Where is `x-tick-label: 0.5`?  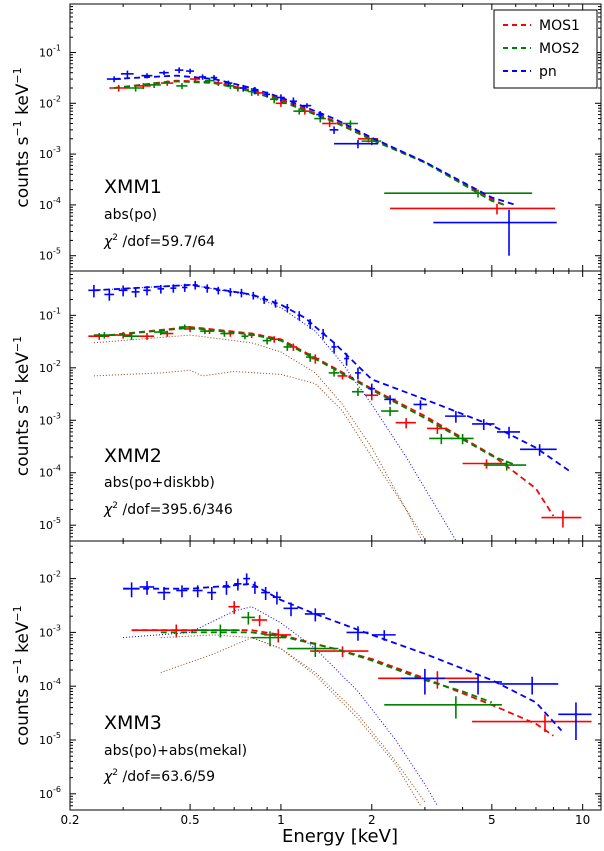
x-tick-label: 0.5 is located at coordinates (190, 820).